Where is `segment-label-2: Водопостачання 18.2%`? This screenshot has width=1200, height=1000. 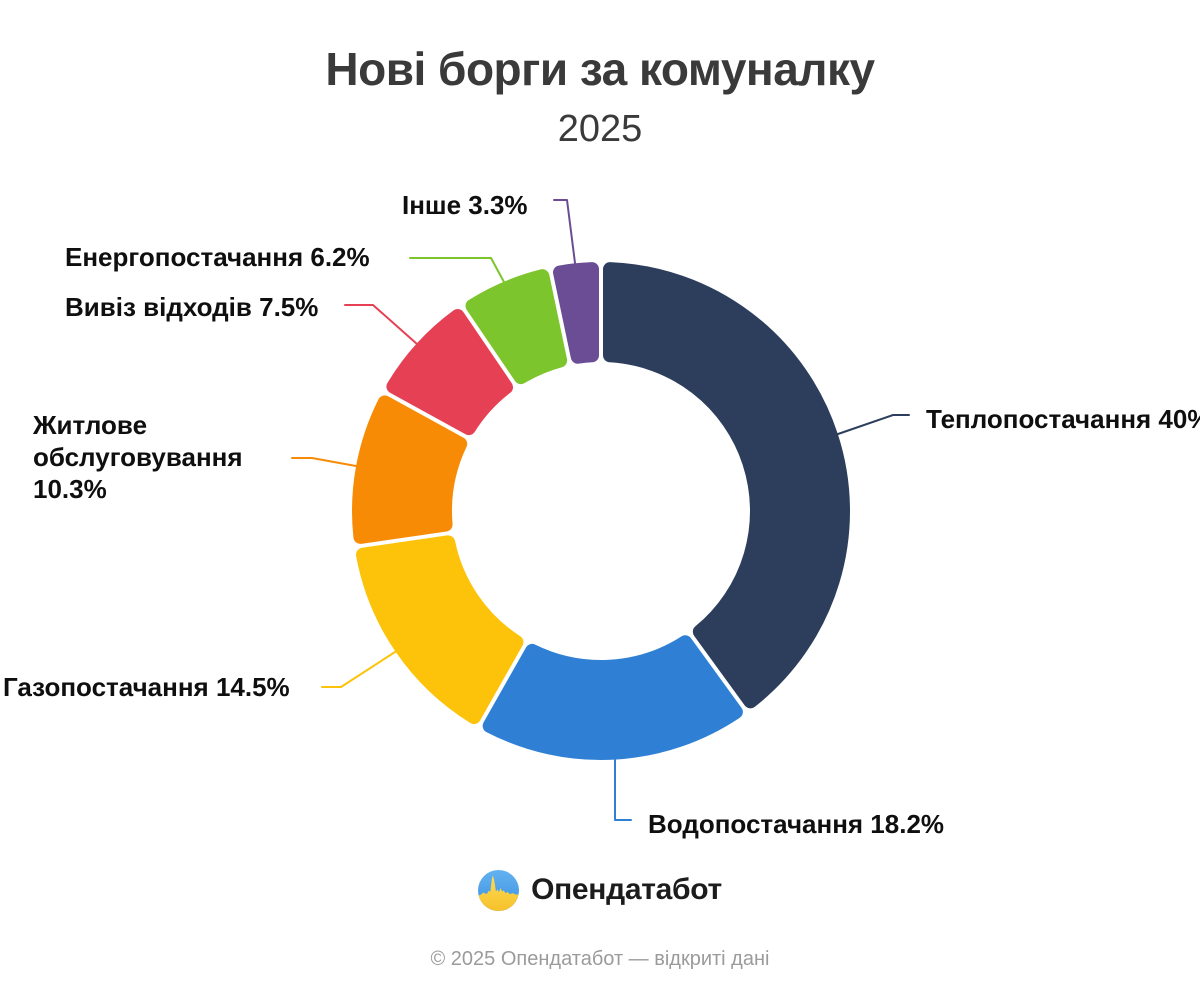 segment-label-2: Водопостачання 18.2% is located at coordinates (796, 824).